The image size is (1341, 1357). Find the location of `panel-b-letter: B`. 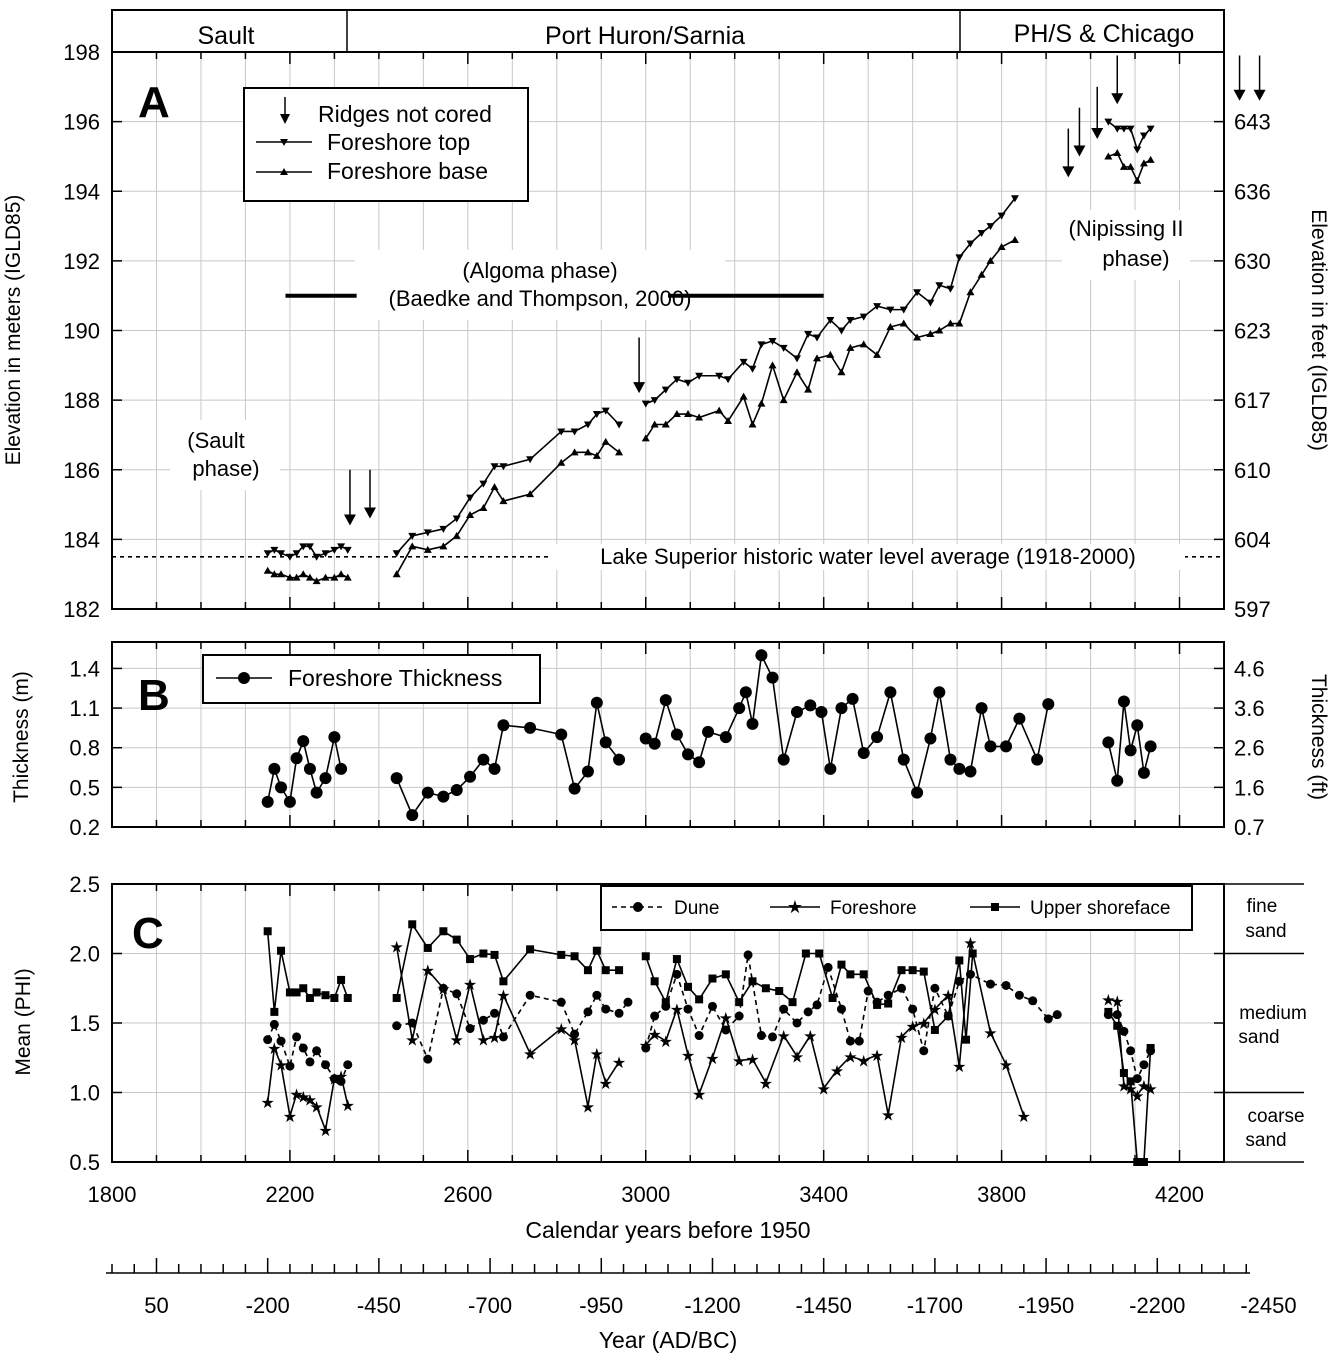

panel-b-letter: B is located at coordinates (154, 695).